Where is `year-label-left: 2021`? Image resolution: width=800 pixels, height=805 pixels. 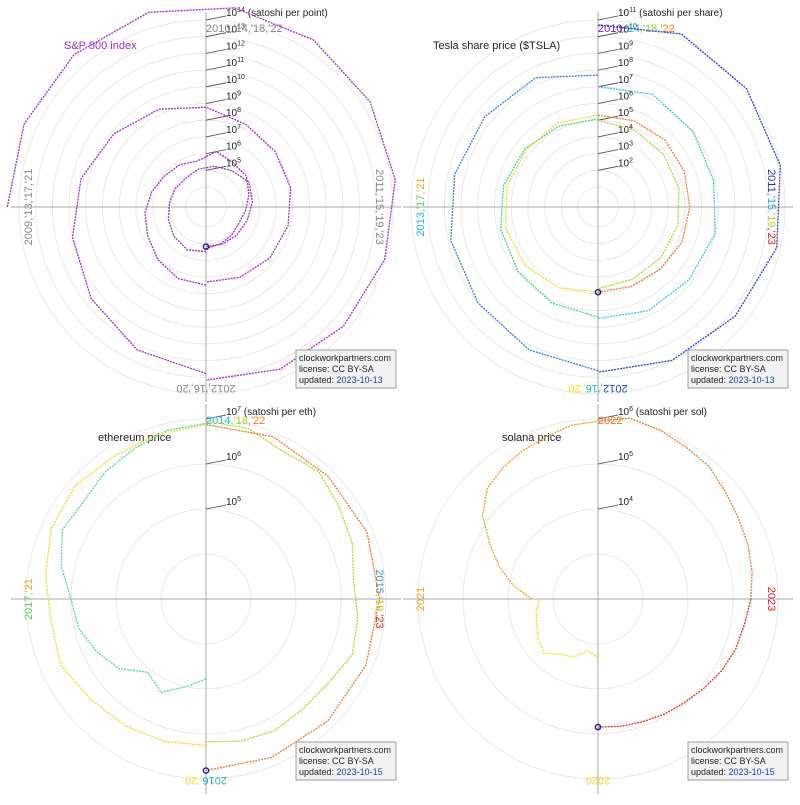 year-label-left: 2021 is located at coordinates (421, 599).